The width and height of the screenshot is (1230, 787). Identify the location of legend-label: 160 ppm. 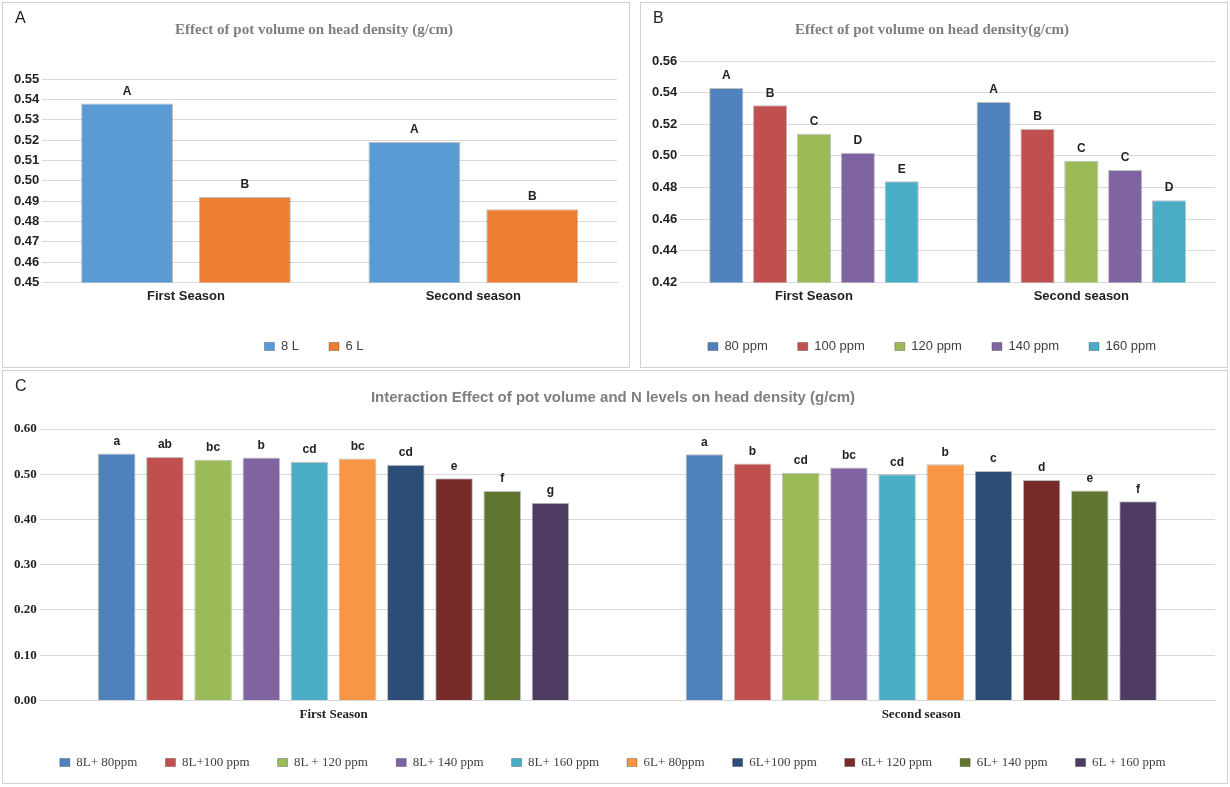
(1131, 346).